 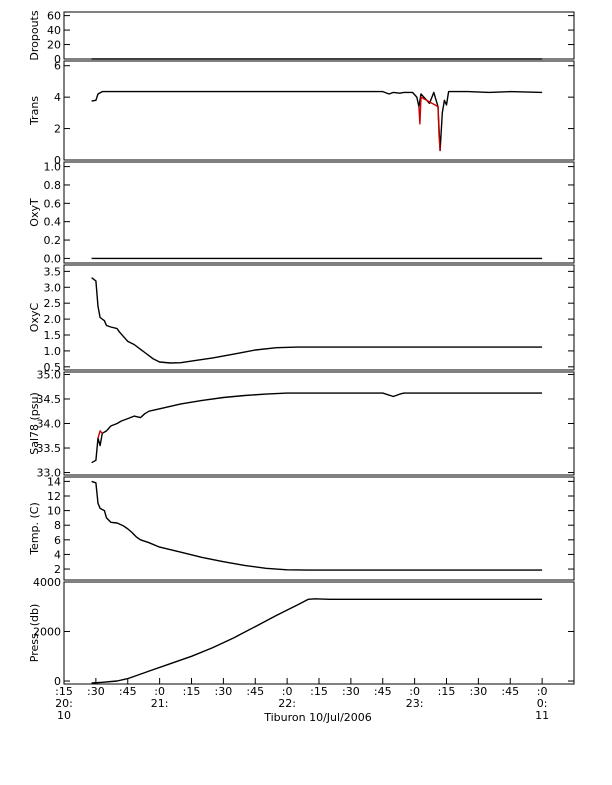 What do you see at coordinates (49, 448) in the screenshot?
I see `y-tick-label-4-1: 33.5` at bounding box center [49, 448].